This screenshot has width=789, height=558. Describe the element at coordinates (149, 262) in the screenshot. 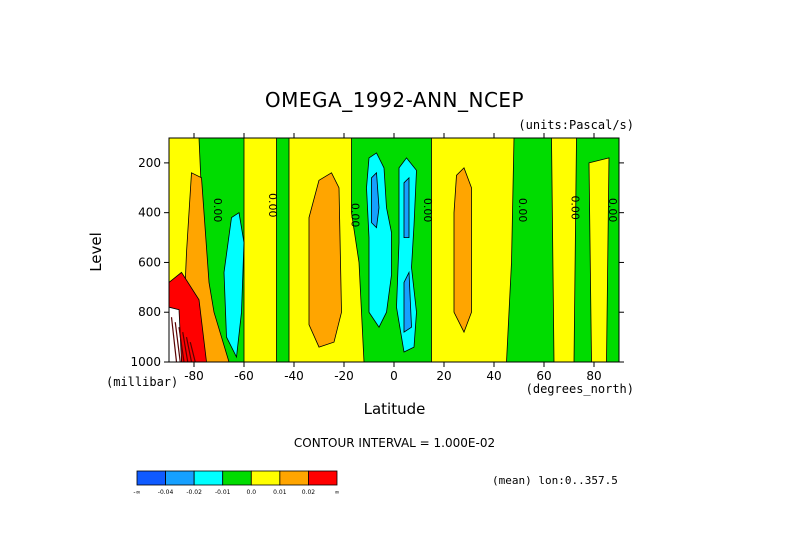

I see `y-tick-label: 600` at that location.